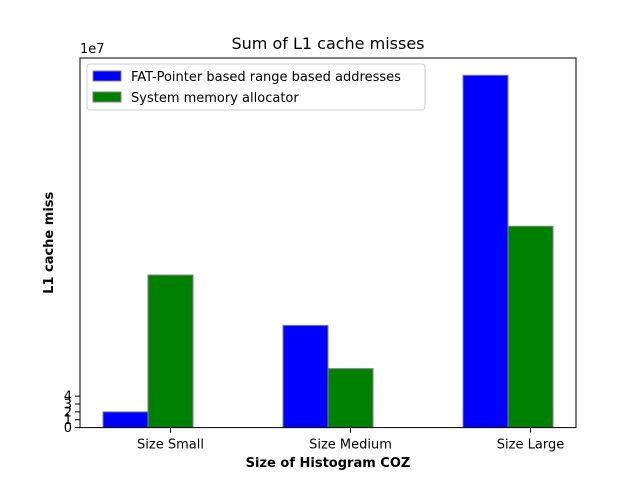  I want to click on x-axis-label: Size of Histogram COZ, so click(328, 463).